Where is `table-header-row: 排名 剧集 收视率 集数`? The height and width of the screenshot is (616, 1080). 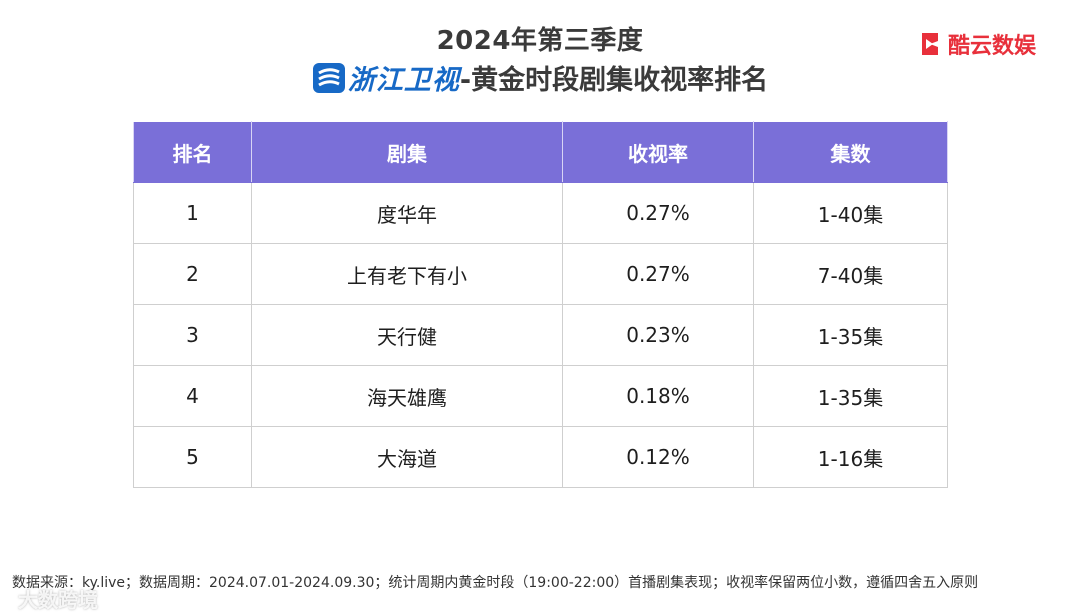 table-header-row: 排名 剧集 收视率 集数 is located at coordinates (540, 152).